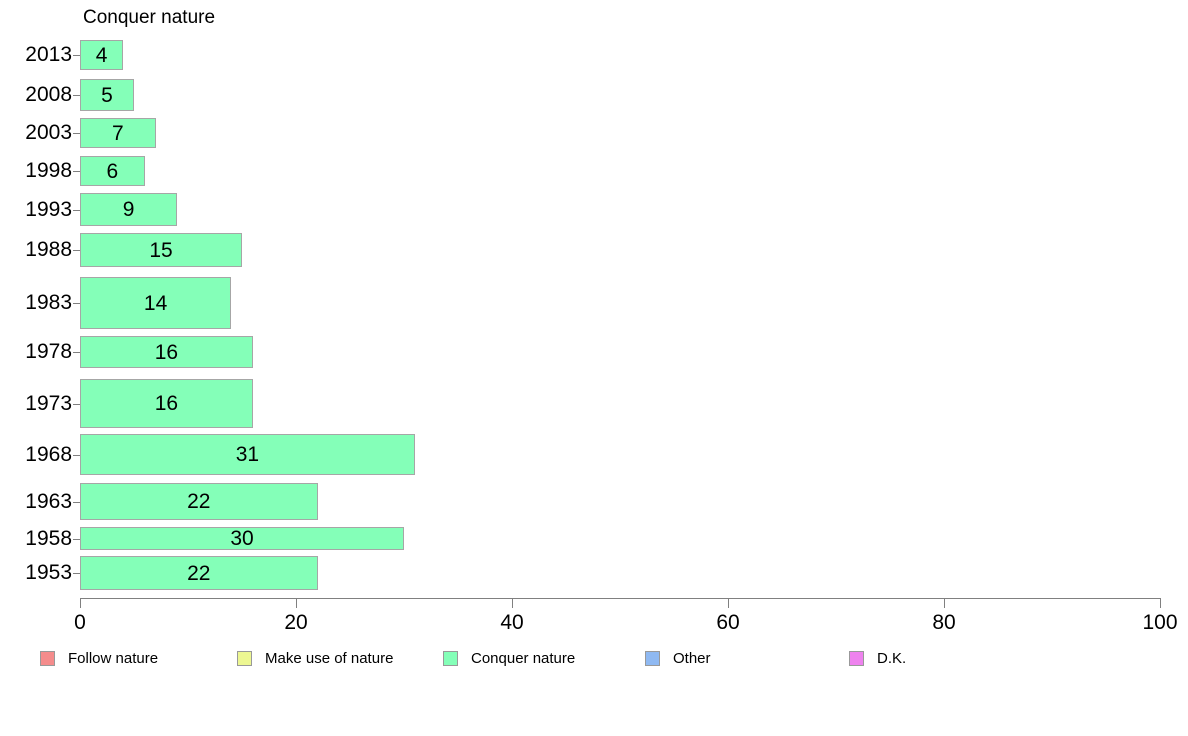  I want to click on bar-1973: 16, so click(166, 403).